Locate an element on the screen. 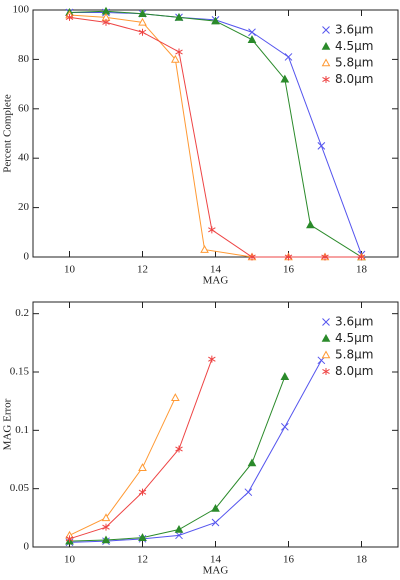  y-tick-label: 80 is located at coordinates (24, 59).